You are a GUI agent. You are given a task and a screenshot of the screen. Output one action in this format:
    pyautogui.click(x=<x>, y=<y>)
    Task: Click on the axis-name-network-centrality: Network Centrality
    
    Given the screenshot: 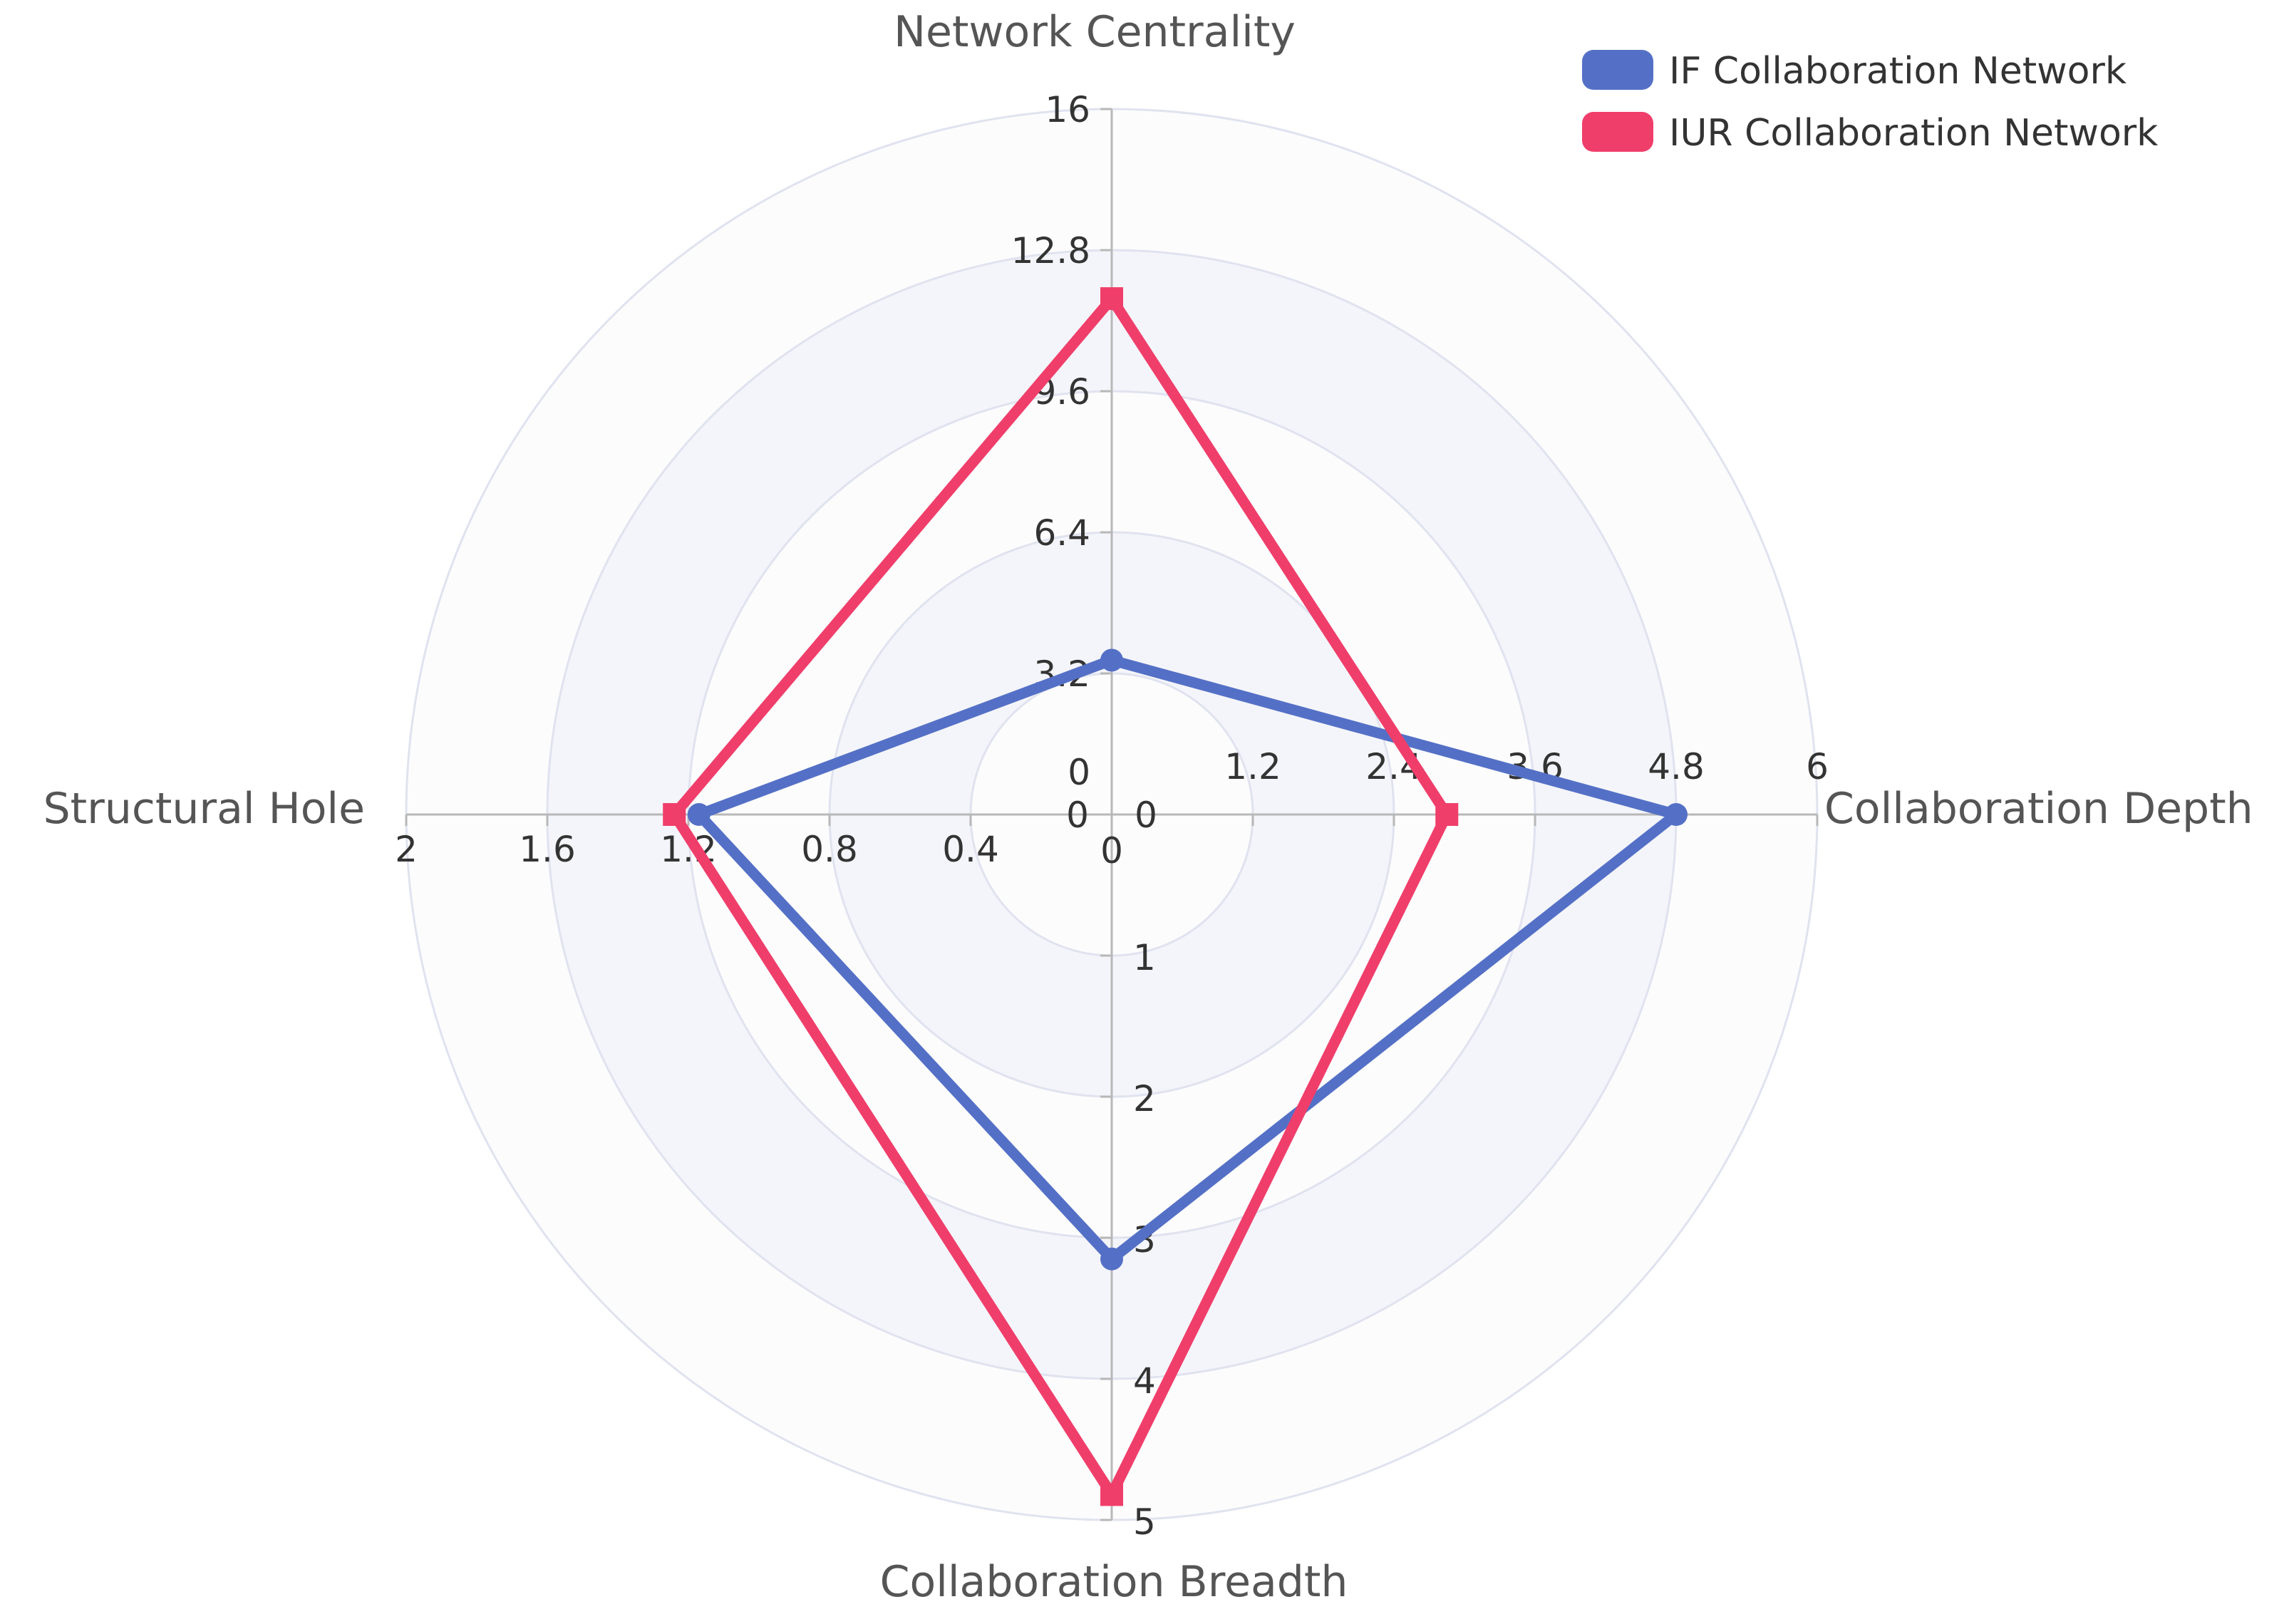 What is the action you would take?
    pyautogui.click(x=1095, y=32)
    